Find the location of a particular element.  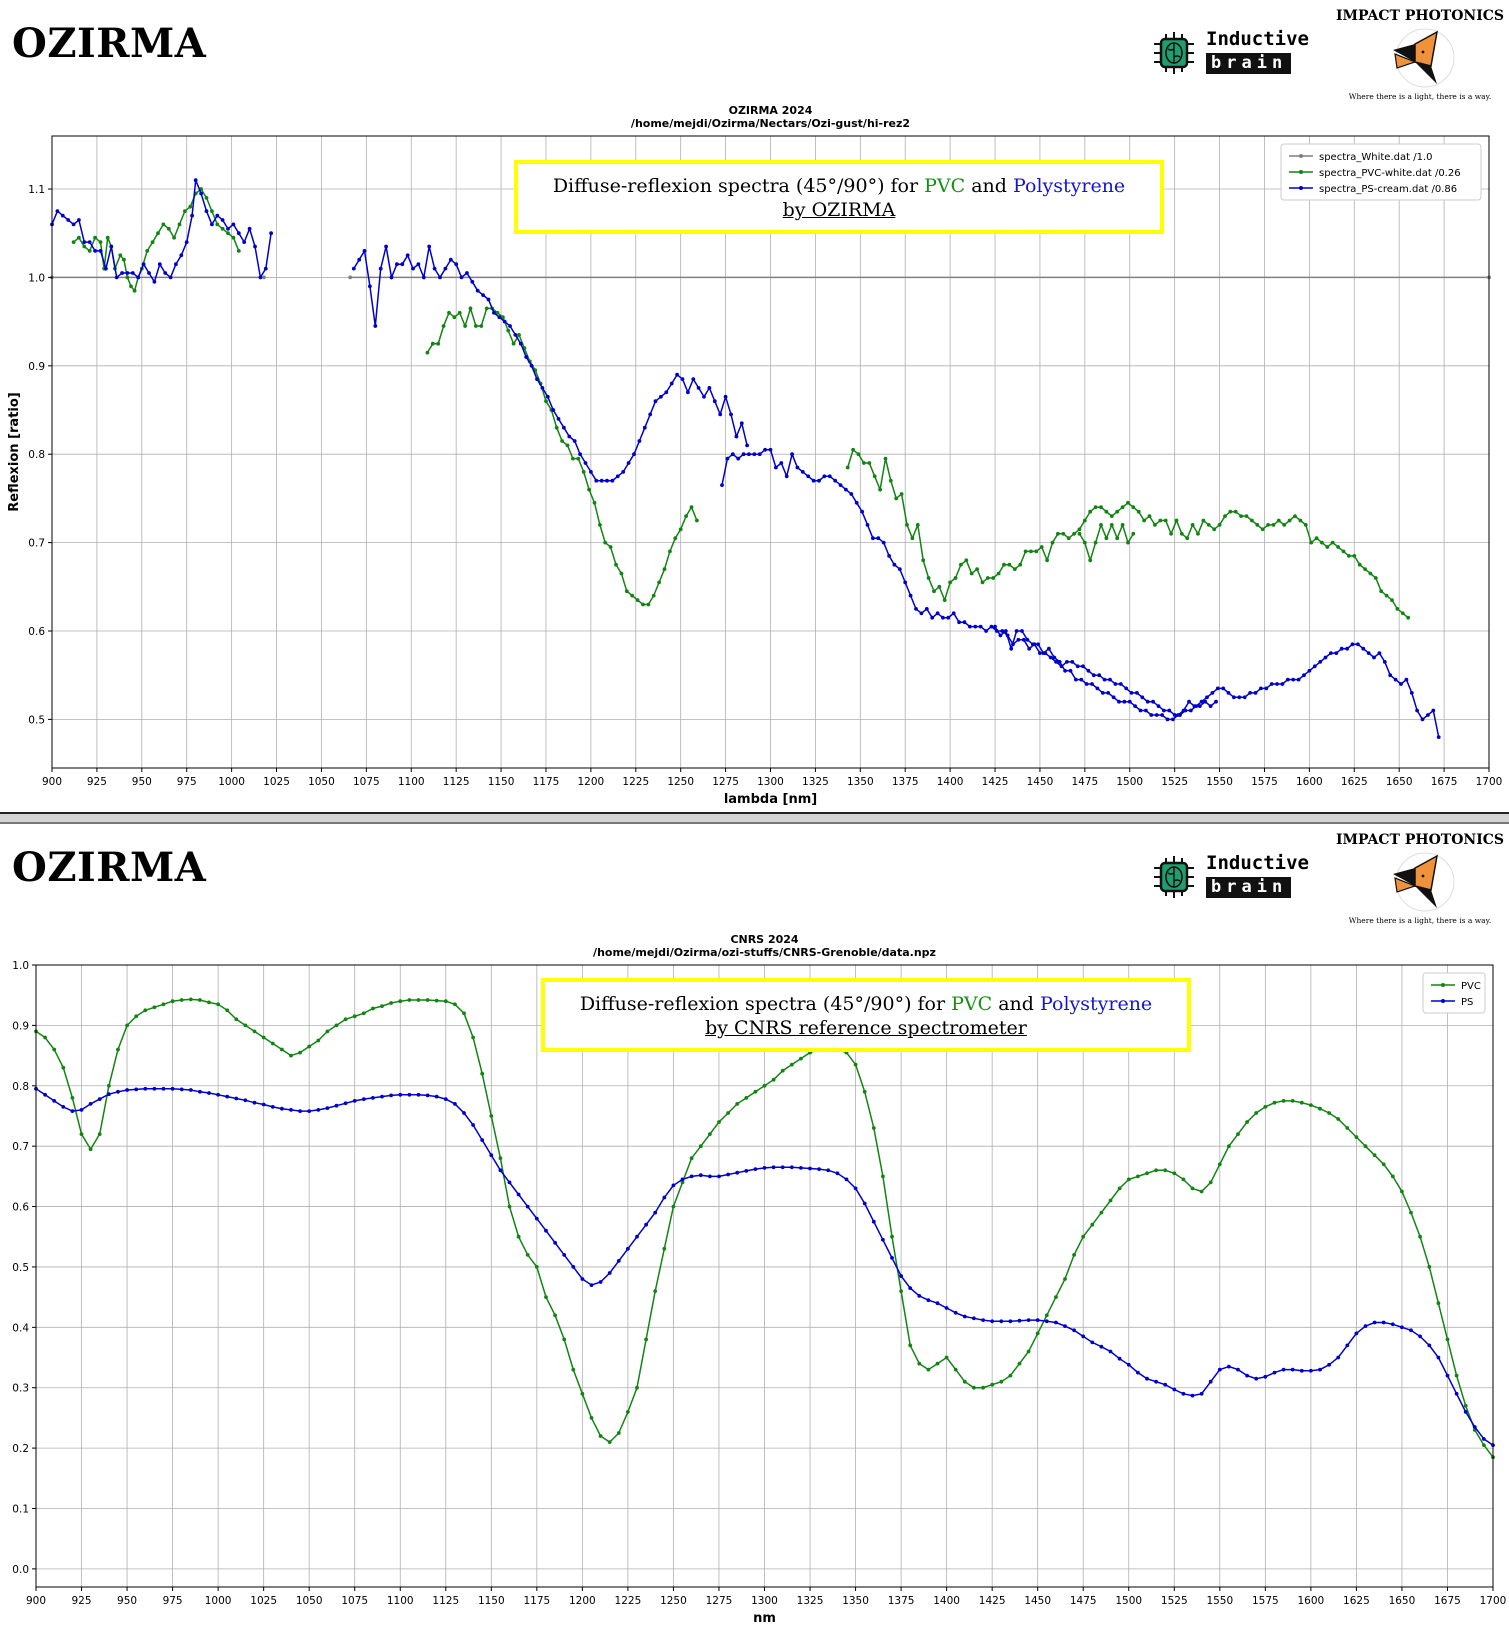

x-tick-label: 900 is located at coordinates (52, 782).